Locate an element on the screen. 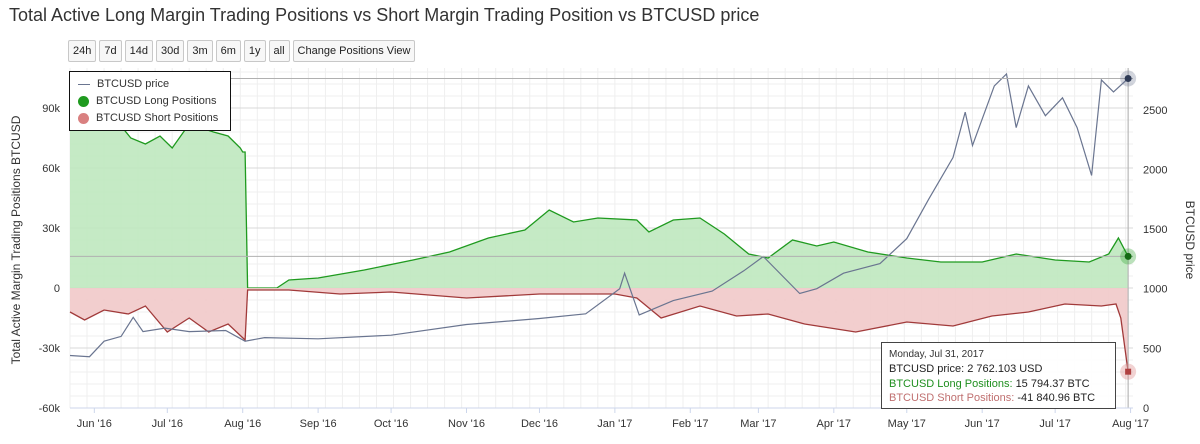 The width and height of the screenshot is (1200, 444). change-positions-view-button: Change Positions View is located at coordinates (354, 51).